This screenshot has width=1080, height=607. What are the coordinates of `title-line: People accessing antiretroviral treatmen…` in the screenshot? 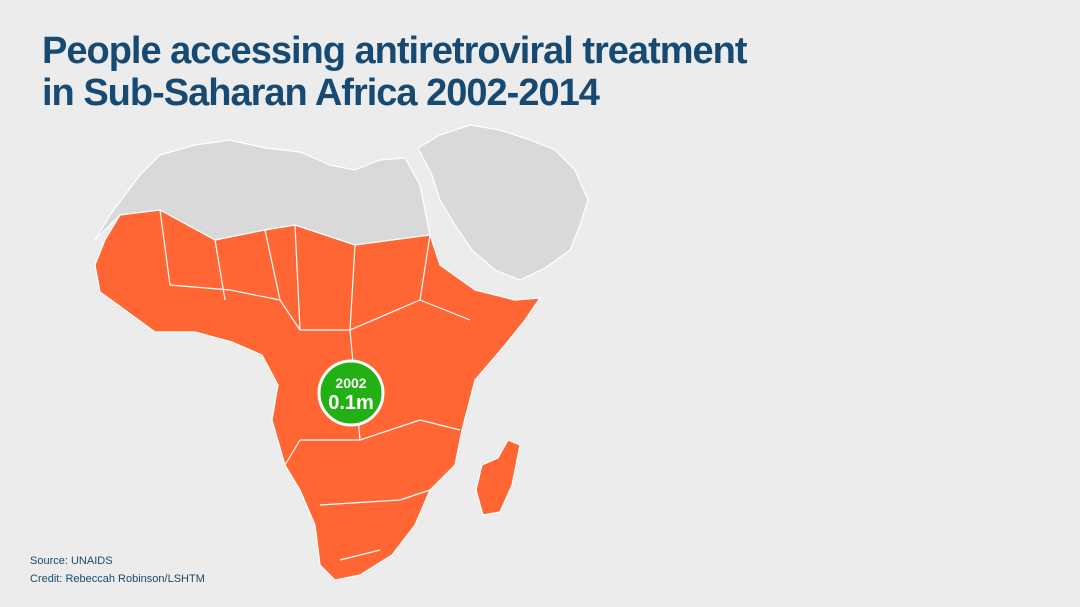 It's located at (395, 51).